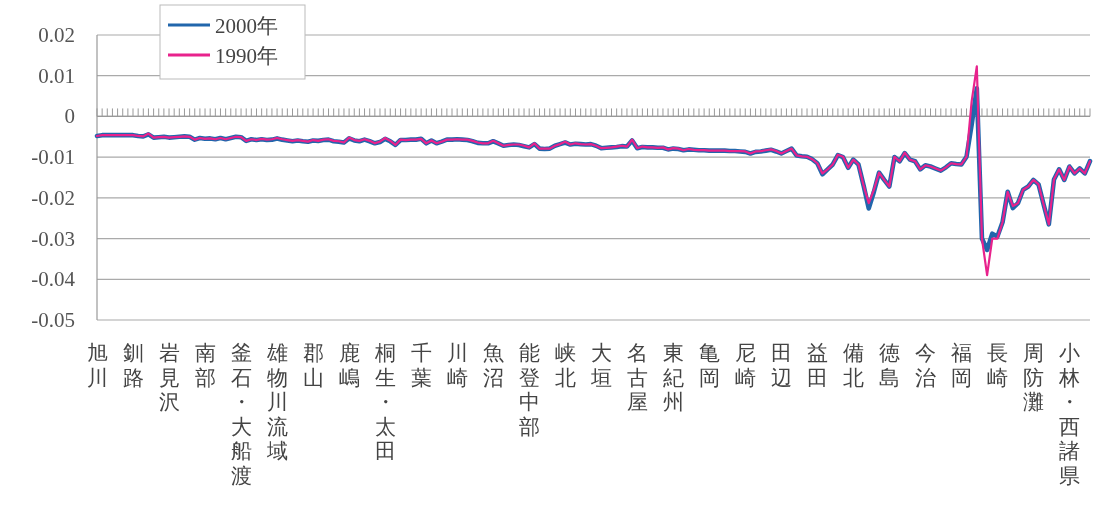 The image size is (1095, 509). What do you see at coordinates (246, 26) in the screenshot?
I see `legend-label: 2000年` at bounding box center [246, 26].